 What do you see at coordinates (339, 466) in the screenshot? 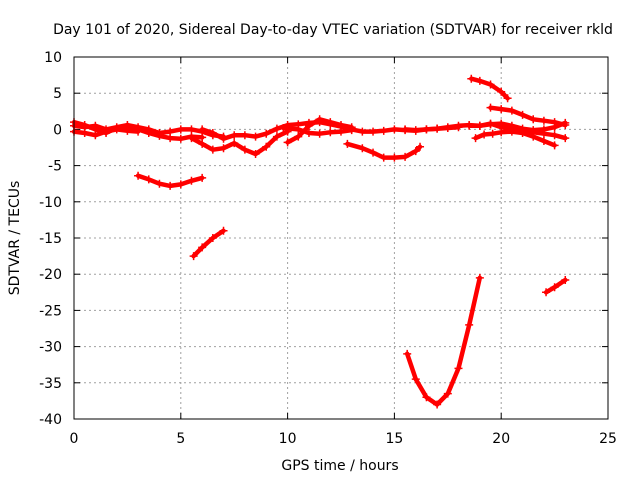
I see `x-axis-label: GPS time / hours` at bounding box center [339, 466].